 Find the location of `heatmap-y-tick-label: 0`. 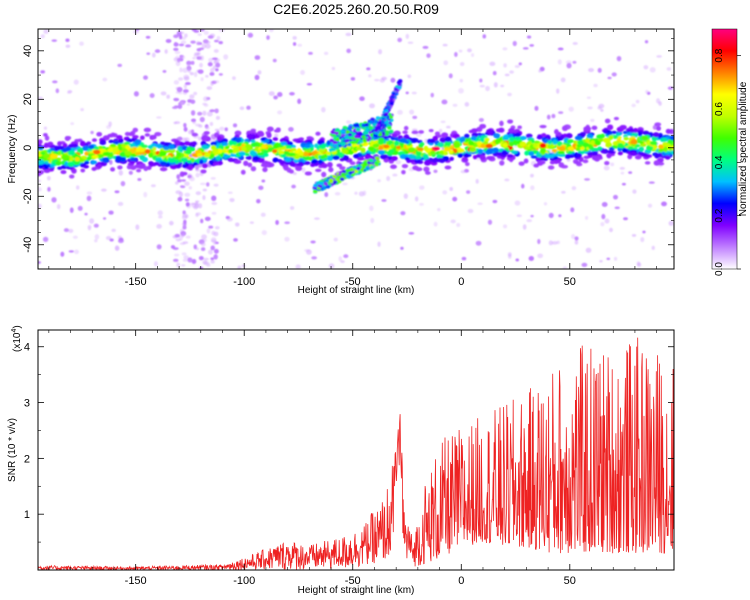

heatmap-y-tick-label: 0 is located at coordinates (28, 148).